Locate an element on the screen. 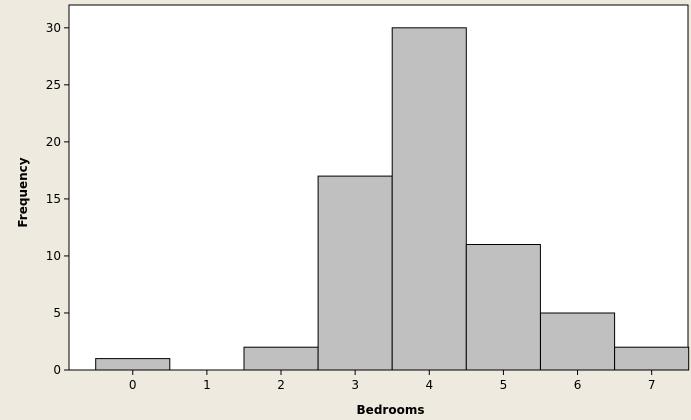 This screenshot has height=420, width=691. y-tick-label-0: 0 is located at coordinates (57, 370).